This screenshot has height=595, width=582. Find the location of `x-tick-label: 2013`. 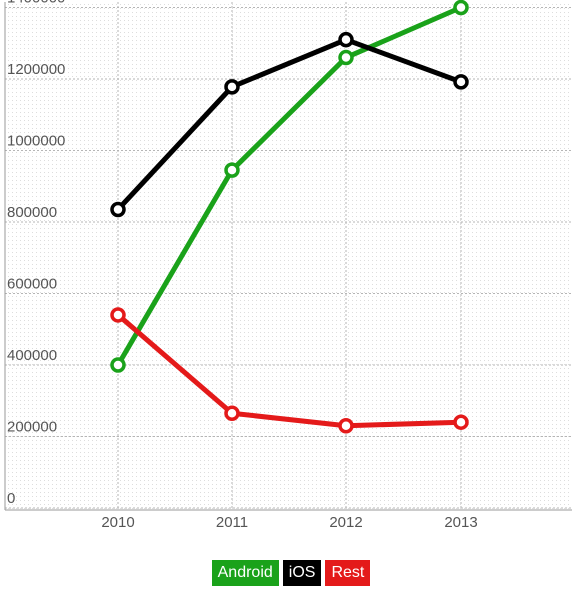

x-tick-label: 2013 is located at coordinates (460, 522).